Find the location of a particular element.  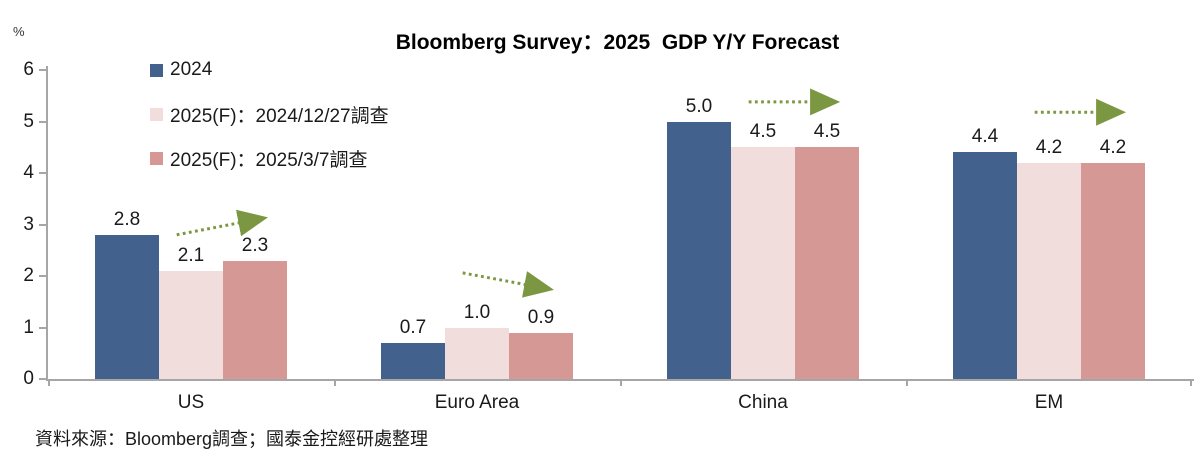

y-axis-tick-label: 6 is located at coordinates (28, 69).